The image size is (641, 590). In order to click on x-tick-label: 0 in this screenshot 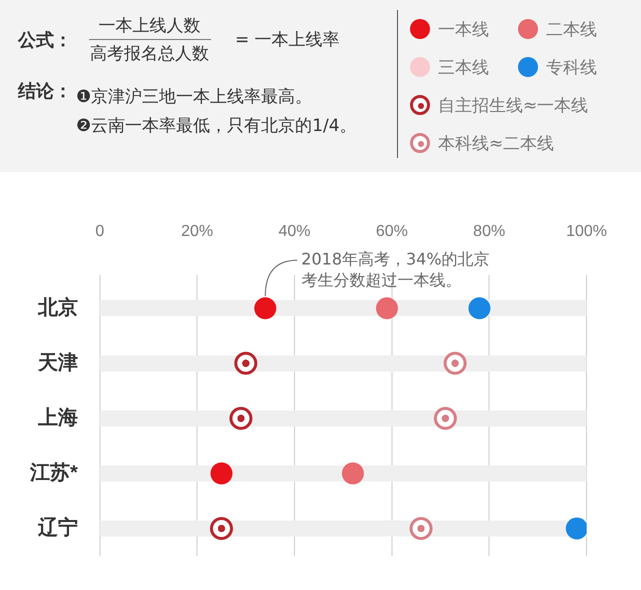, I will do `click(99, 231)`.